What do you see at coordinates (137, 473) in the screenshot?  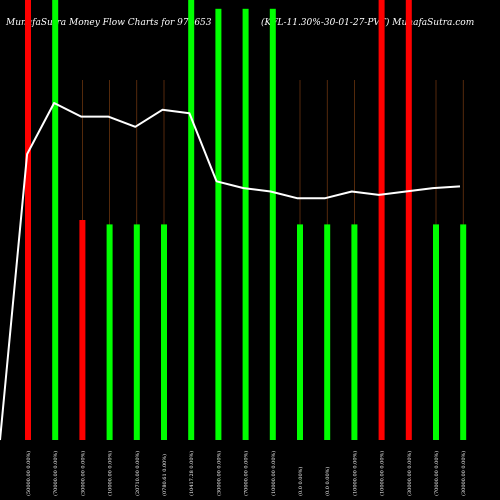 I see `x-tick-label: (20710.00 0.00%)` at bounding box center [137, 473].